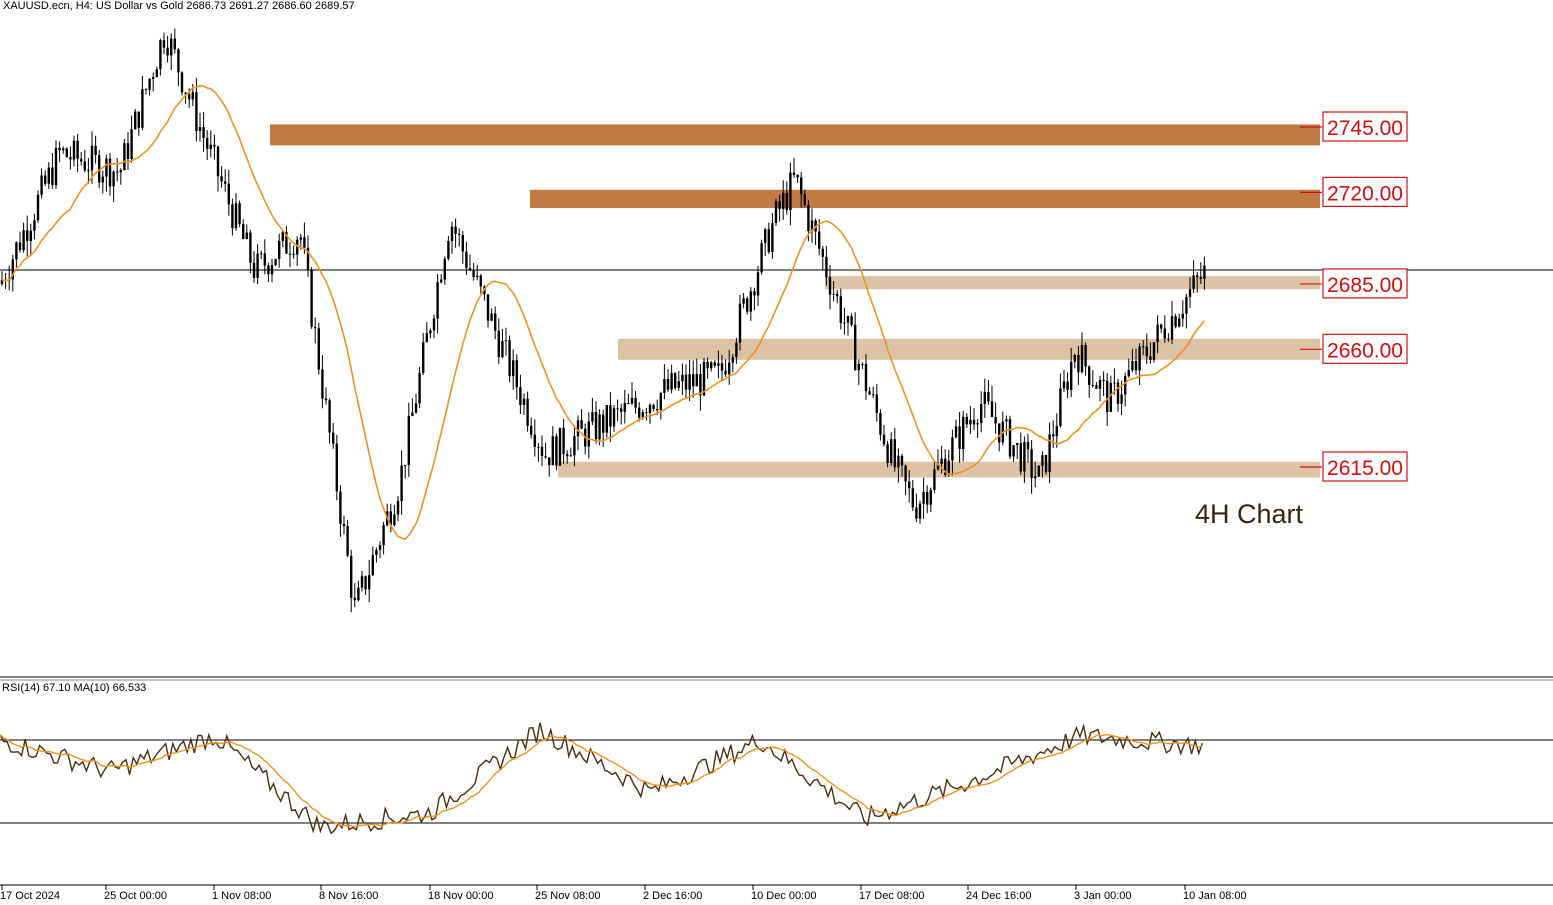  Describe the element at coordinates (1072, 283) in the screenshot. I see `level-zone-2685.00` at that location.